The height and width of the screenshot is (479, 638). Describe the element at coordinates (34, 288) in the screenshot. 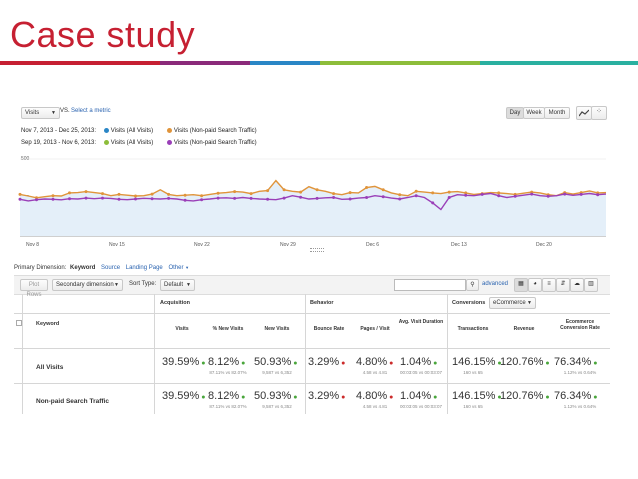

I see `plot-rows-button: Plot Rows` at that location.